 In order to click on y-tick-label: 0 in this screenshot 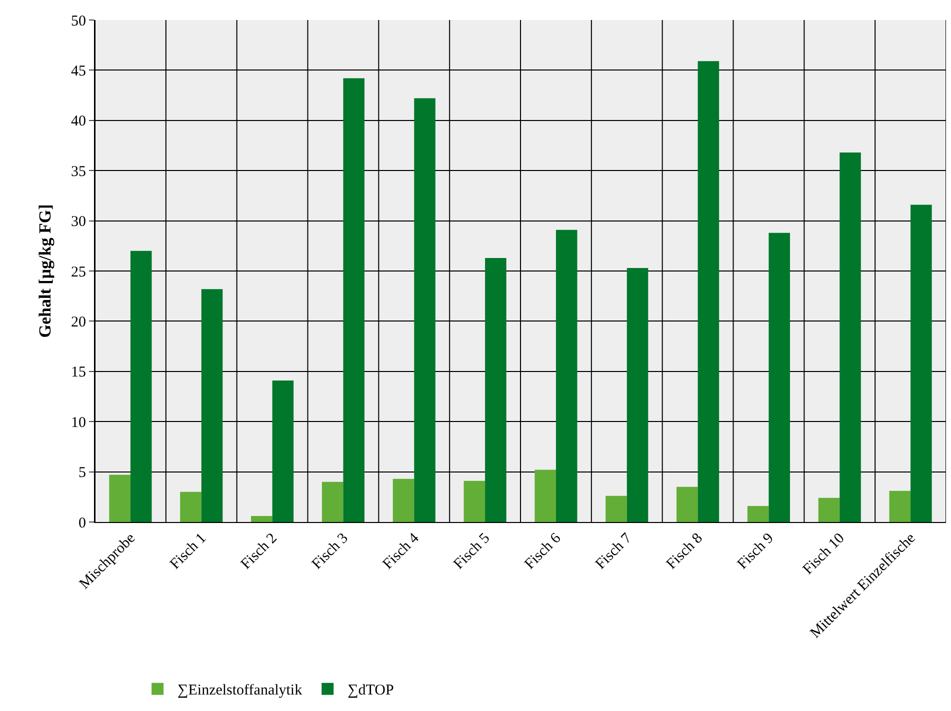, I will do `click(82, 523)`.